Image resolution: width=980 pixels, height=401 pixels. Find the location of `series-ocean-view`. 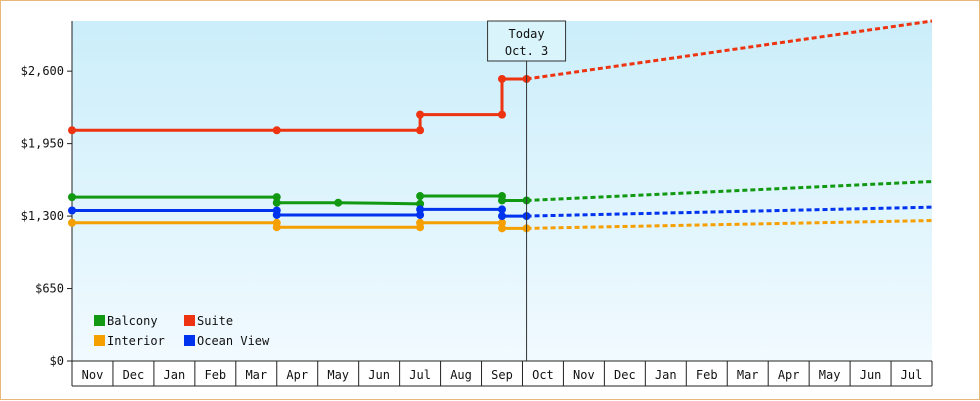

series-ocean-view is located at coordinates (500, 213).